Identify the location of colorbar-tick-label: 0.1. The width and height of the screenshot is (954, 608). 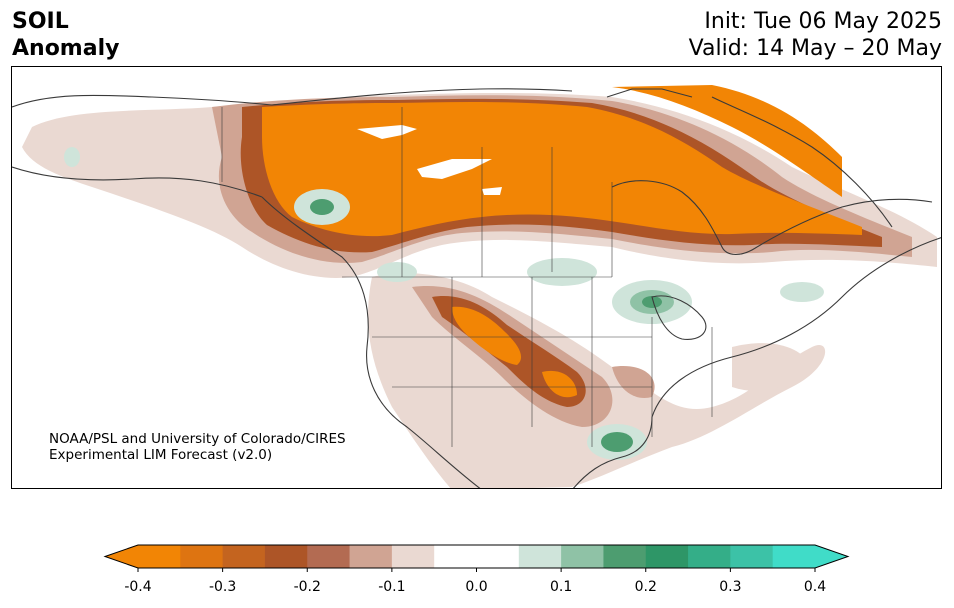
(561, 587).